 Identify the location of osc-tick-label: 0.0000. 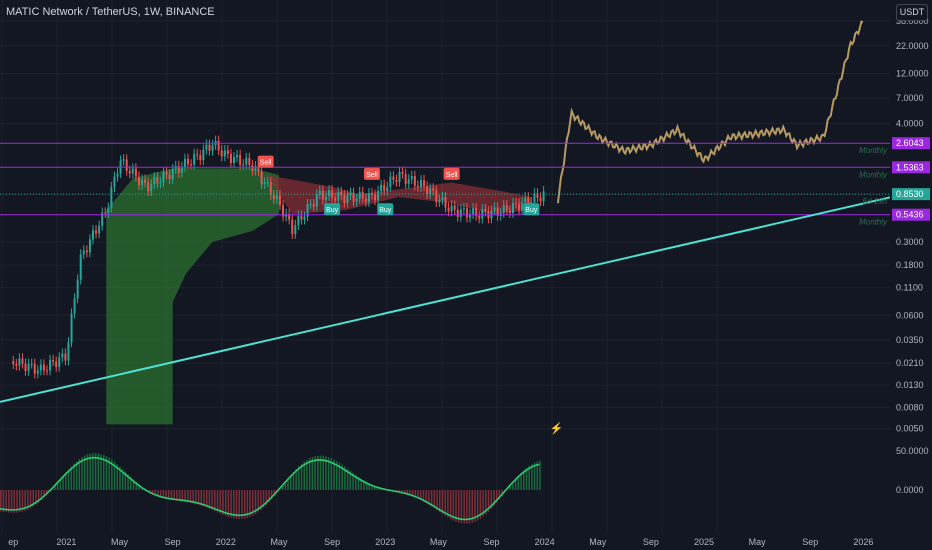
(910, 490).